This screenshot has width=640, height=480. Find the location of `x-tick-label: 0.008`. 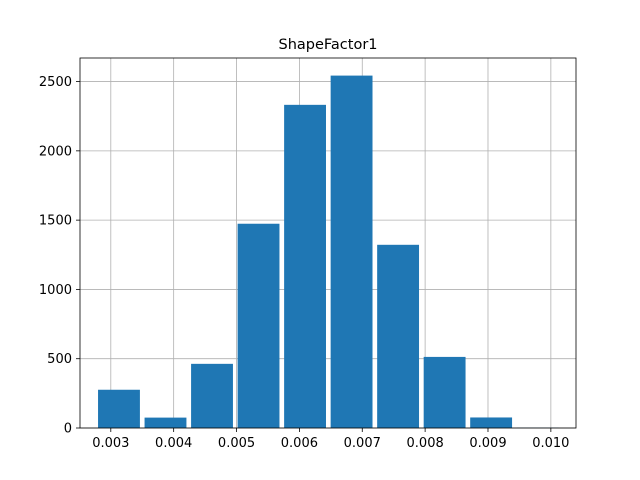

x-tick-label: 0.008 is located at coordinates (425, 443).